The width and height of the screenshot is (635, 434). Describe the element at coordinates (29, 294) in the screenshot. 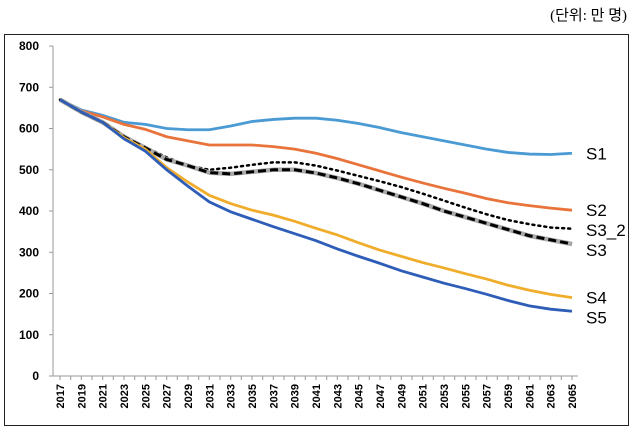

I see `y-tick-label: 200` at that location.